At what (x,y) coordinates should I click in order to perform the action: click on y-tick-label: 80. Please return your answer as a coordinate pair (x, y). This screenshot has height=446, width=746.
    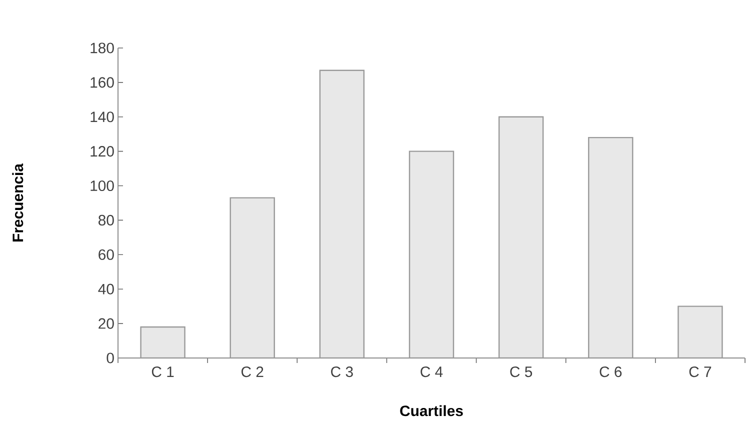
    Looking at the image, I should click on (106, 220).